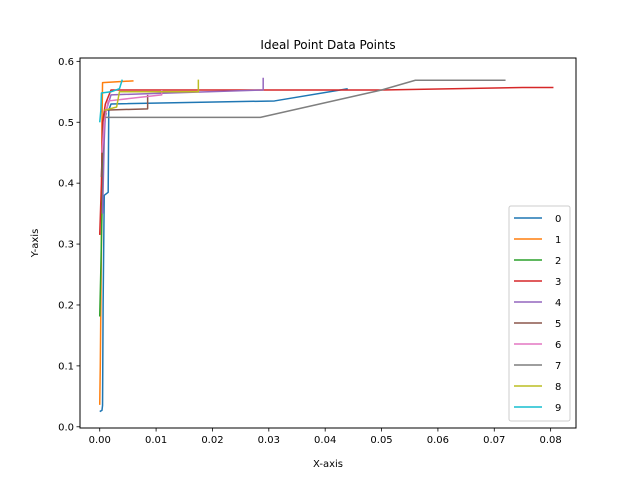  Describe the element at coordinates (328, 464) in the screenshot. I see `x-axis-title: X-axis` at that location.